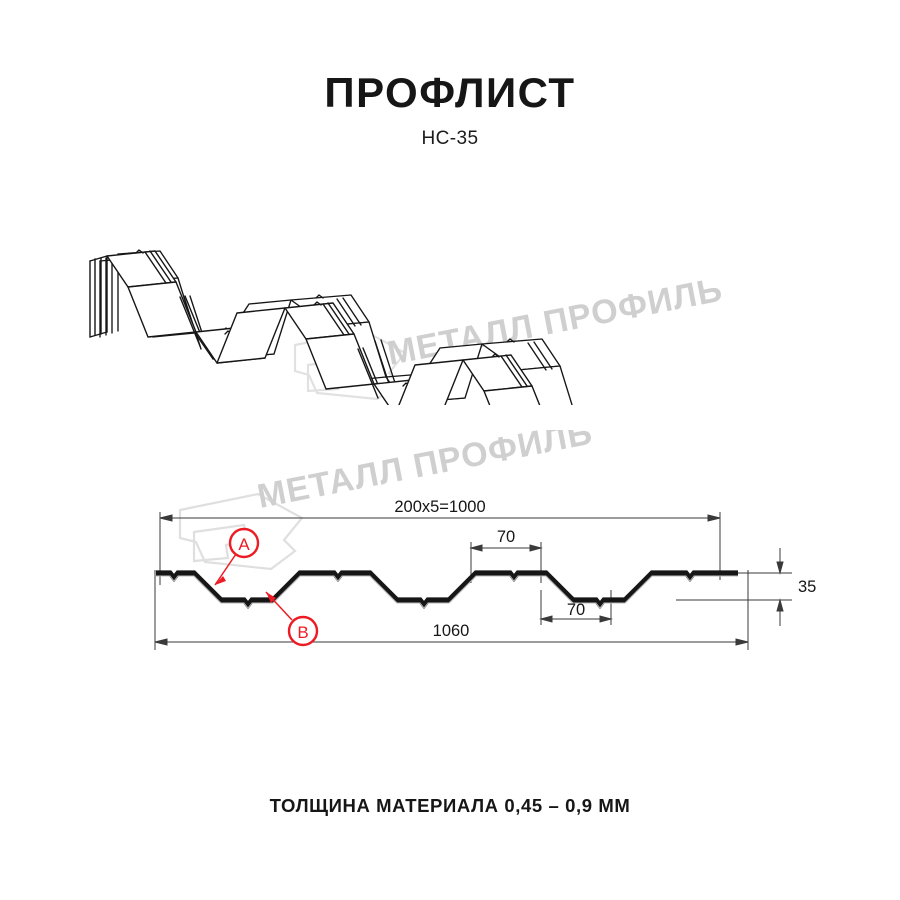 The width and height of the screenshot is (900, 900). I want to click on profile-shadow-line, so click(447, 592).